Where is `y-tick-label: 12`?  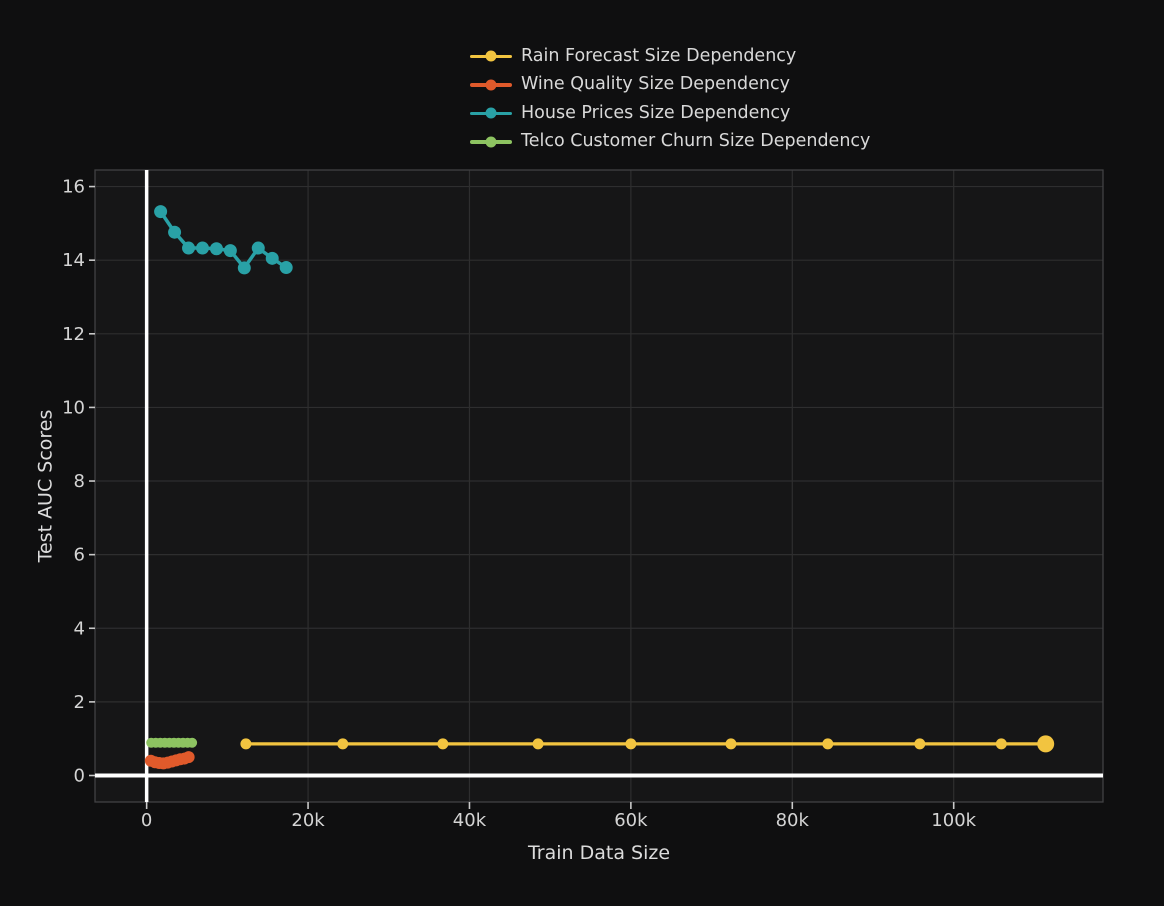 y-tick-label: 12 is located at coordinates (73, 334).